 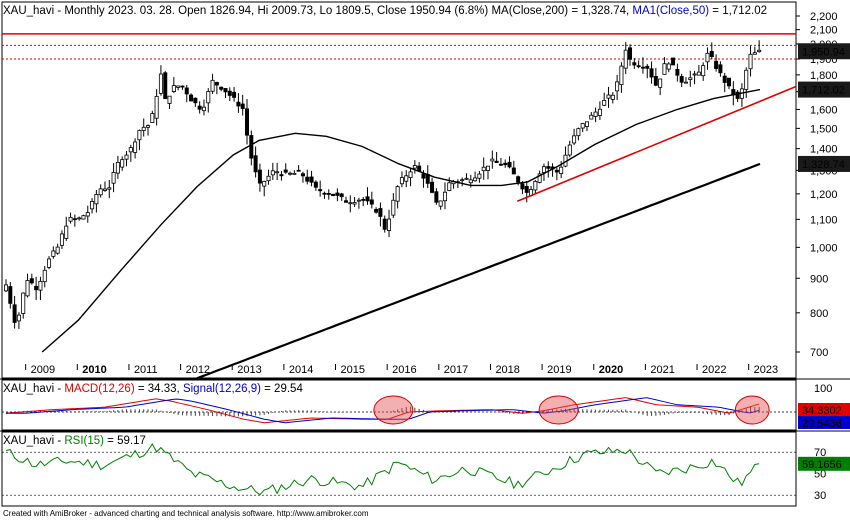 I want to click on macd-badge-label: 29.5436, so click(x=822, y=424).